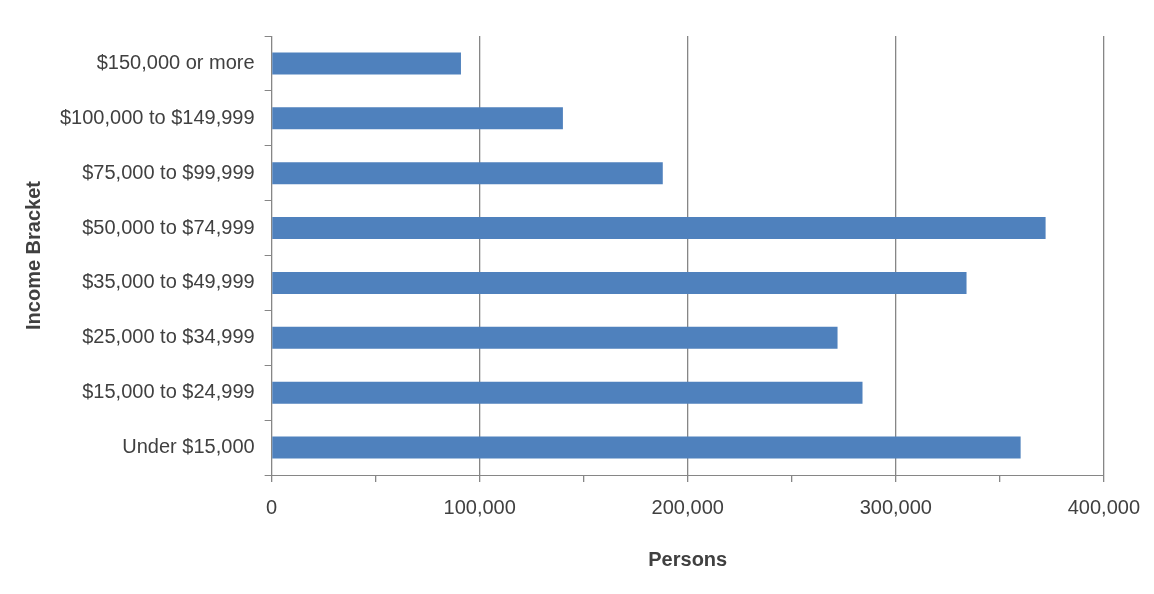  What do you see at coordinates (168, 336) in the screenshot?
I see `y-tick-label: $25,000 to $34,999` at bounding box center [168, 336].